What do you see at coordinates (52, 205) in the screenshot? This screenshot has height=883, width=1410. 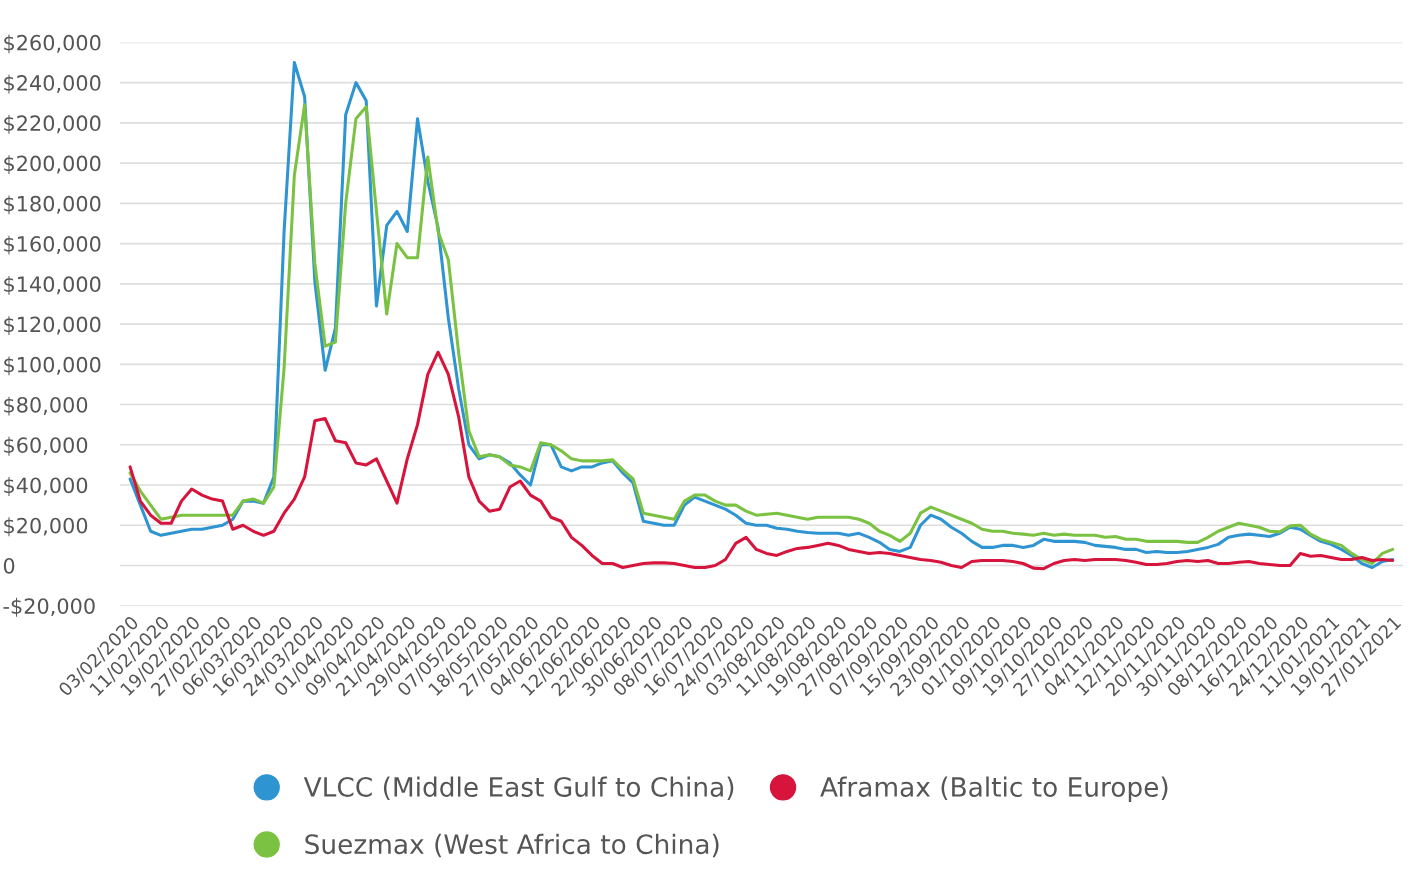 I see `y-tick-label: $180,000` at bounding box center [52, 205].